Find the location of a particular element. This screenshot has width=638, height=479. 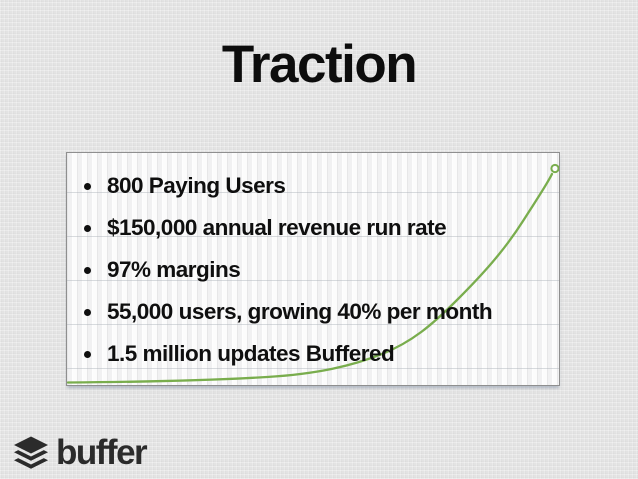

buffer-logo-text: buffer is located at coordinates (102, 452).